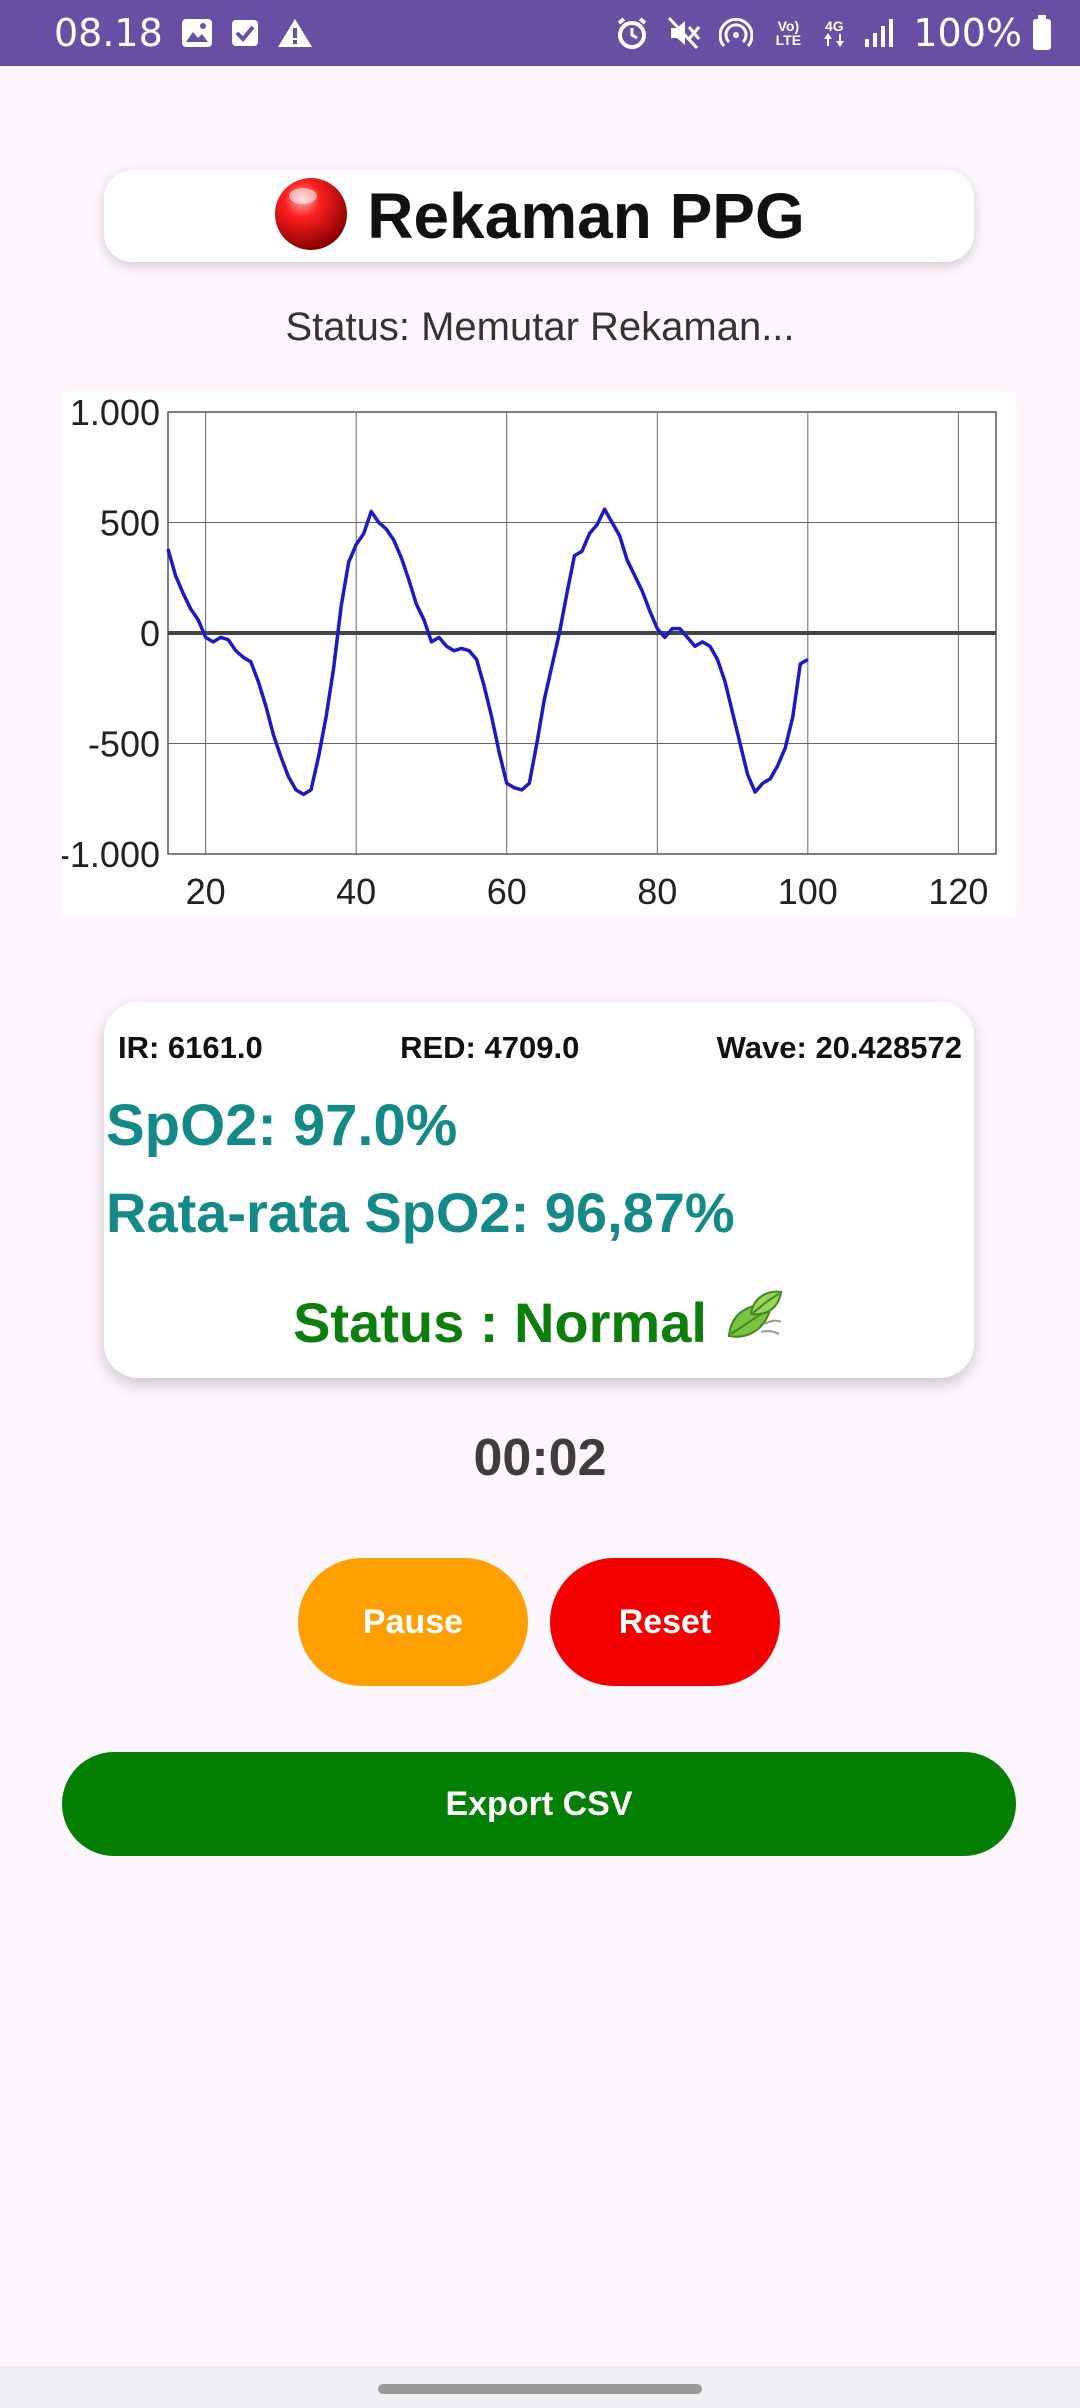 The image size is (1080, 2408). I want to click on x-tick-label: 20, so click(206, 891).